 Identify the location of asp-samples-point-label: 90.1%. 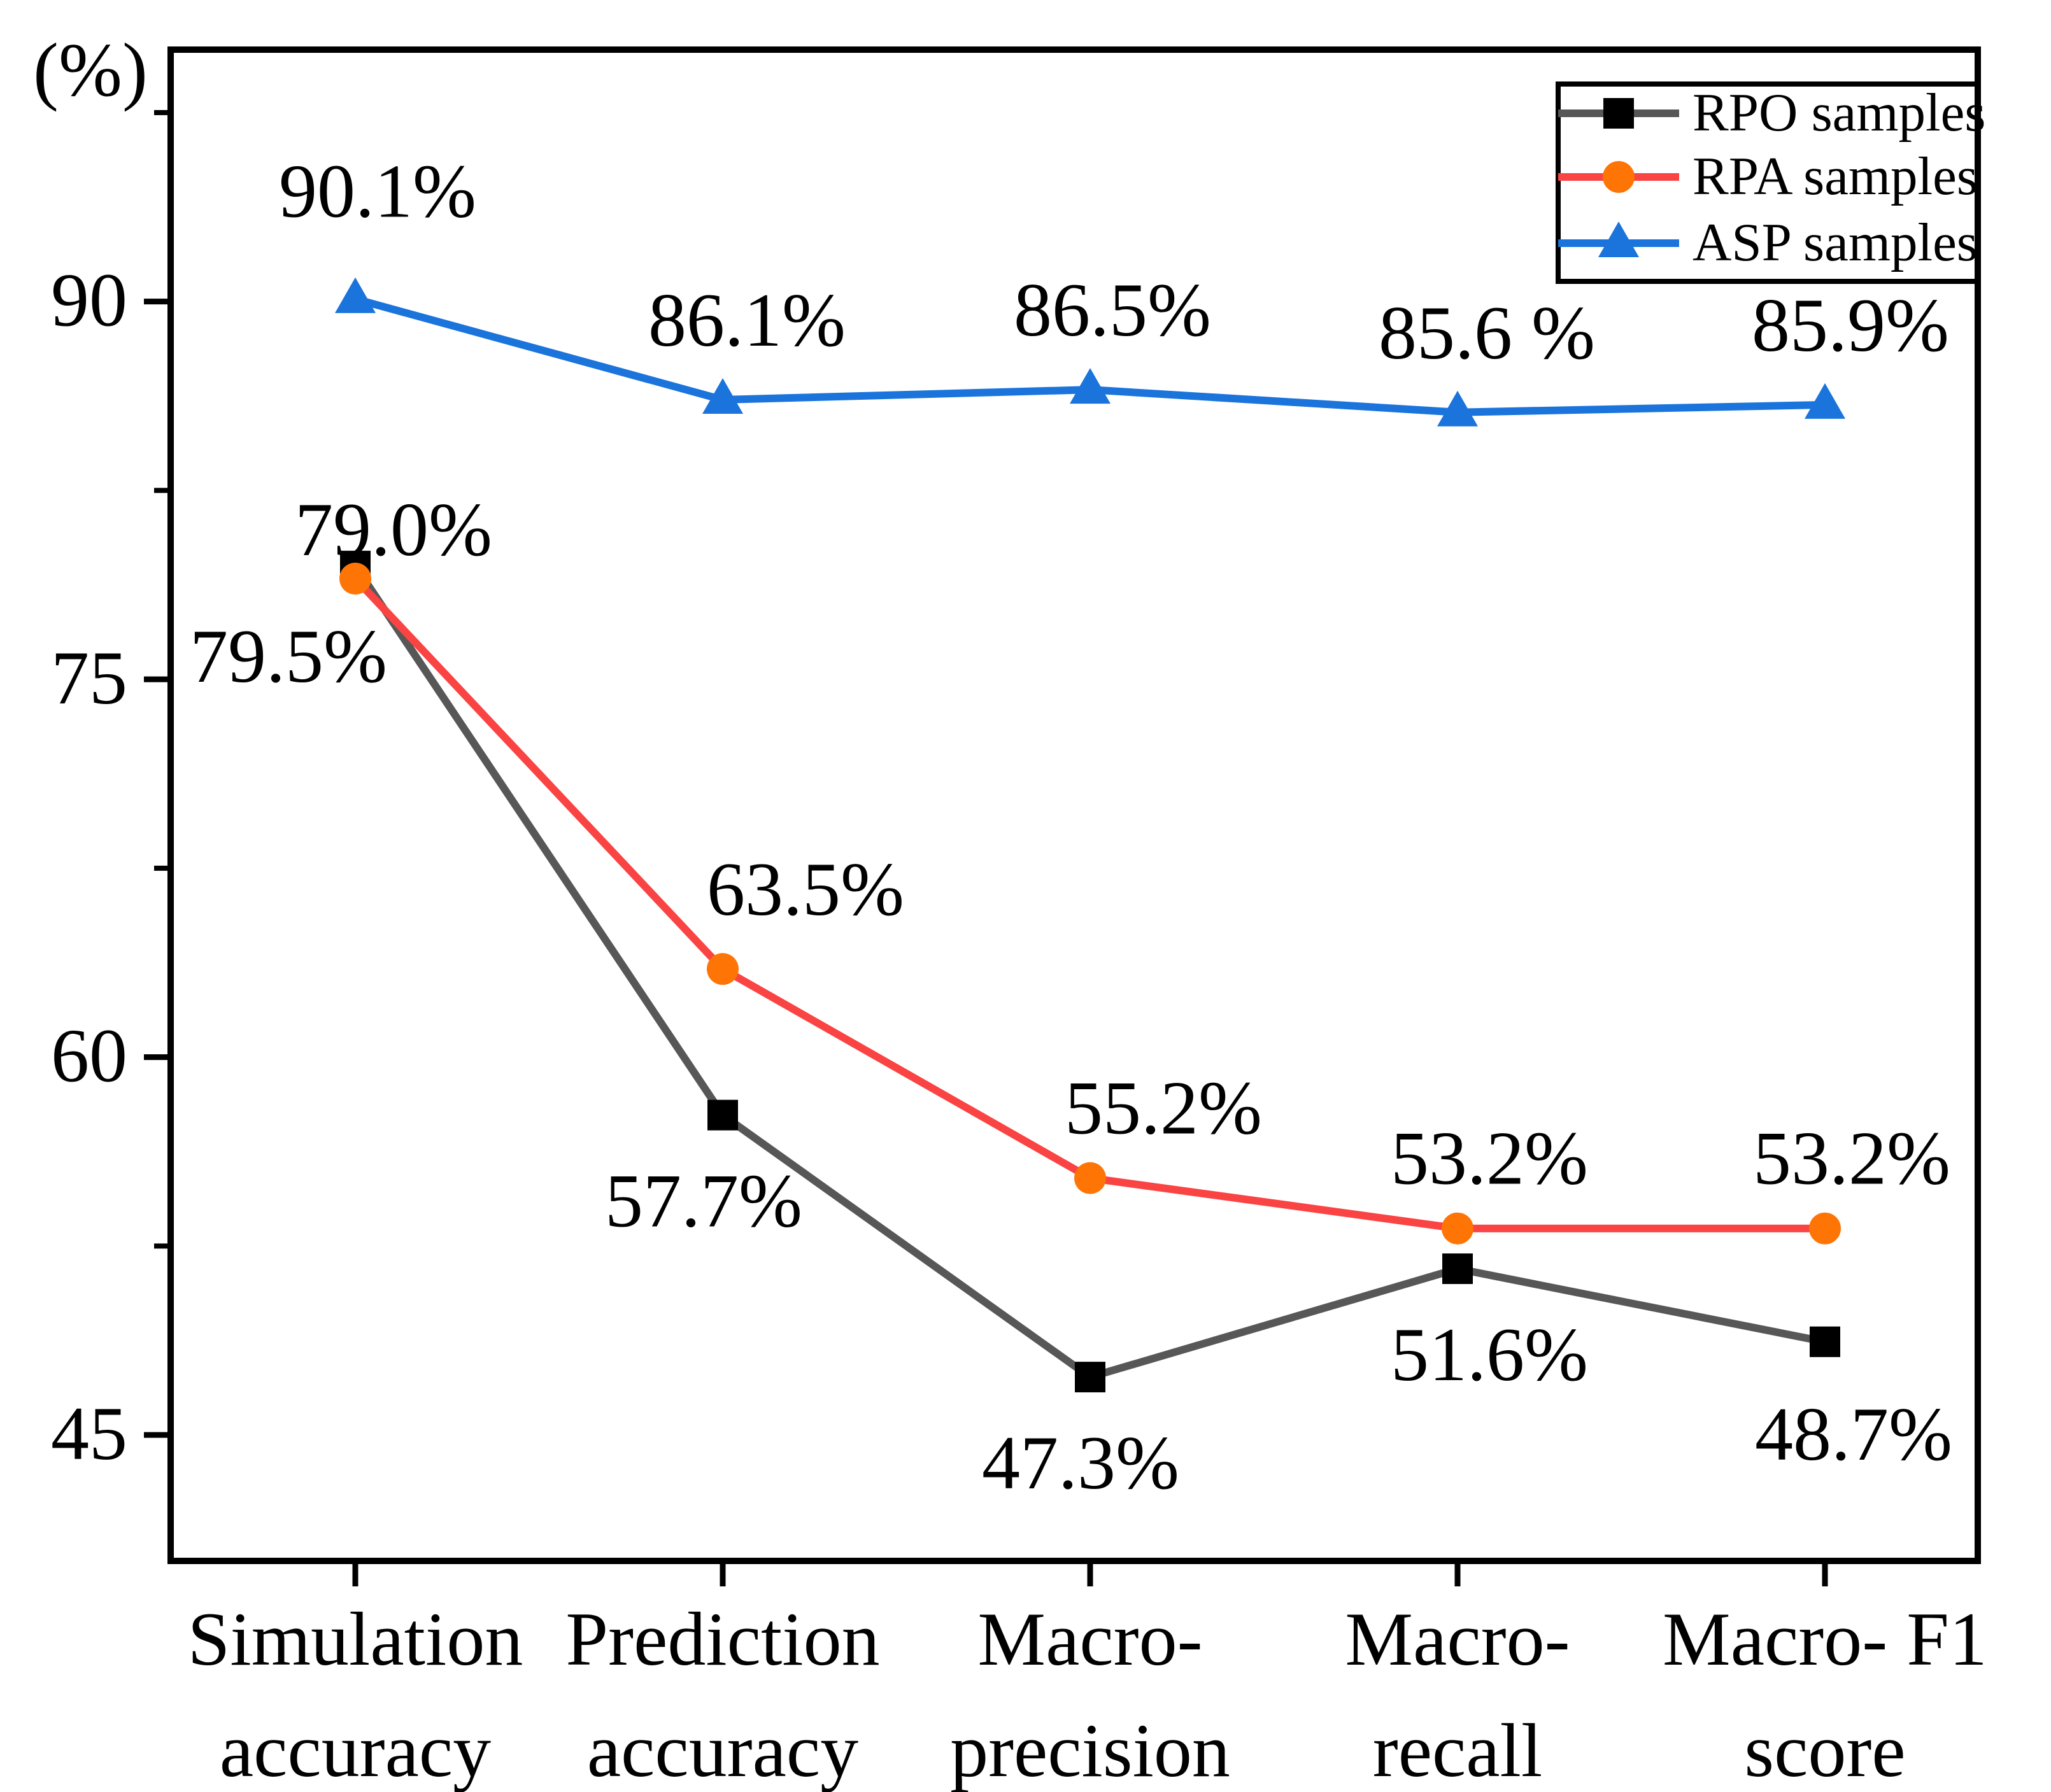
(377, 191).